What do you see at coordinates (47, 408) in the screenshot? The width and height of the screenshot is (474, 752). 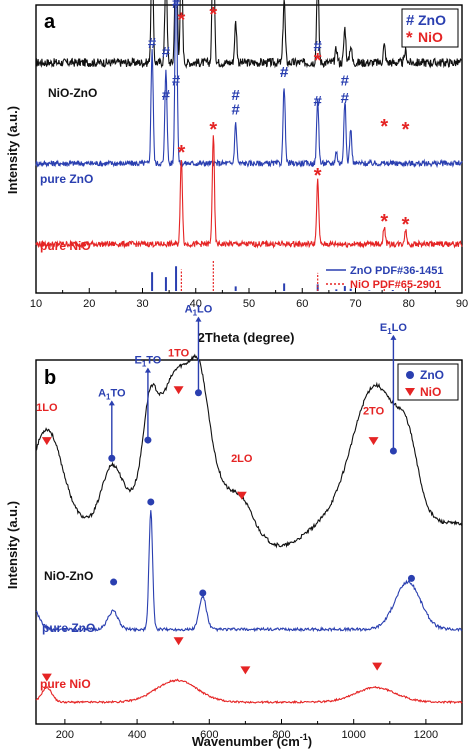 I see `band-annotation: 1LO` at bounding box center [47, 408].